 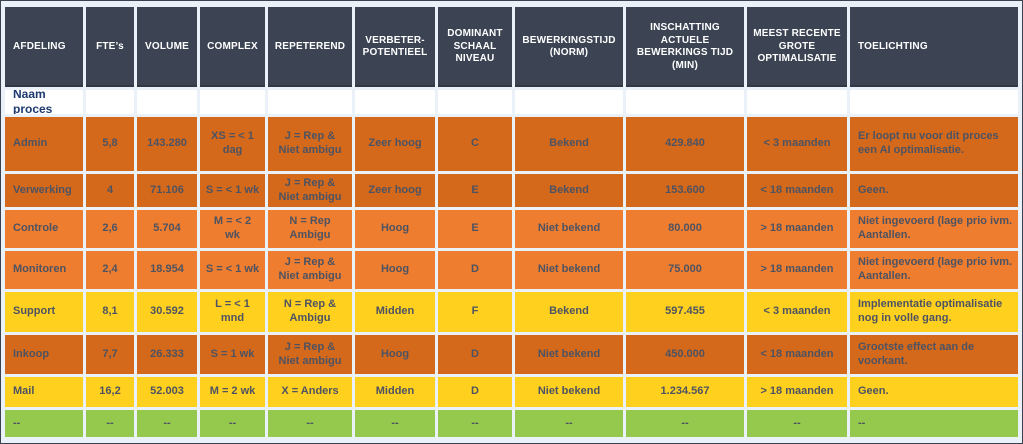 What do you see at coordinates (475, 312) in the screenshot?
I see `cell-support-dominant-schaalniveau: F` at bounding box center [475, 312].